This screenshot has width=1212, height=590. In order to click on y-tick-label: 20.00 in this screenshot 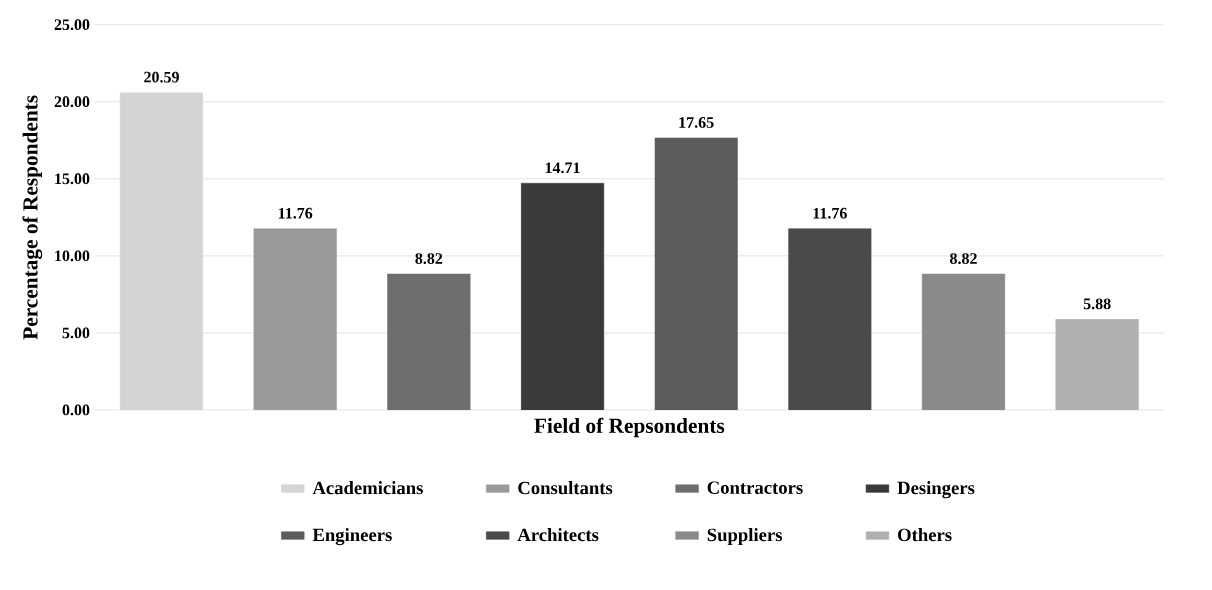, I will do `click(72, 102)`.